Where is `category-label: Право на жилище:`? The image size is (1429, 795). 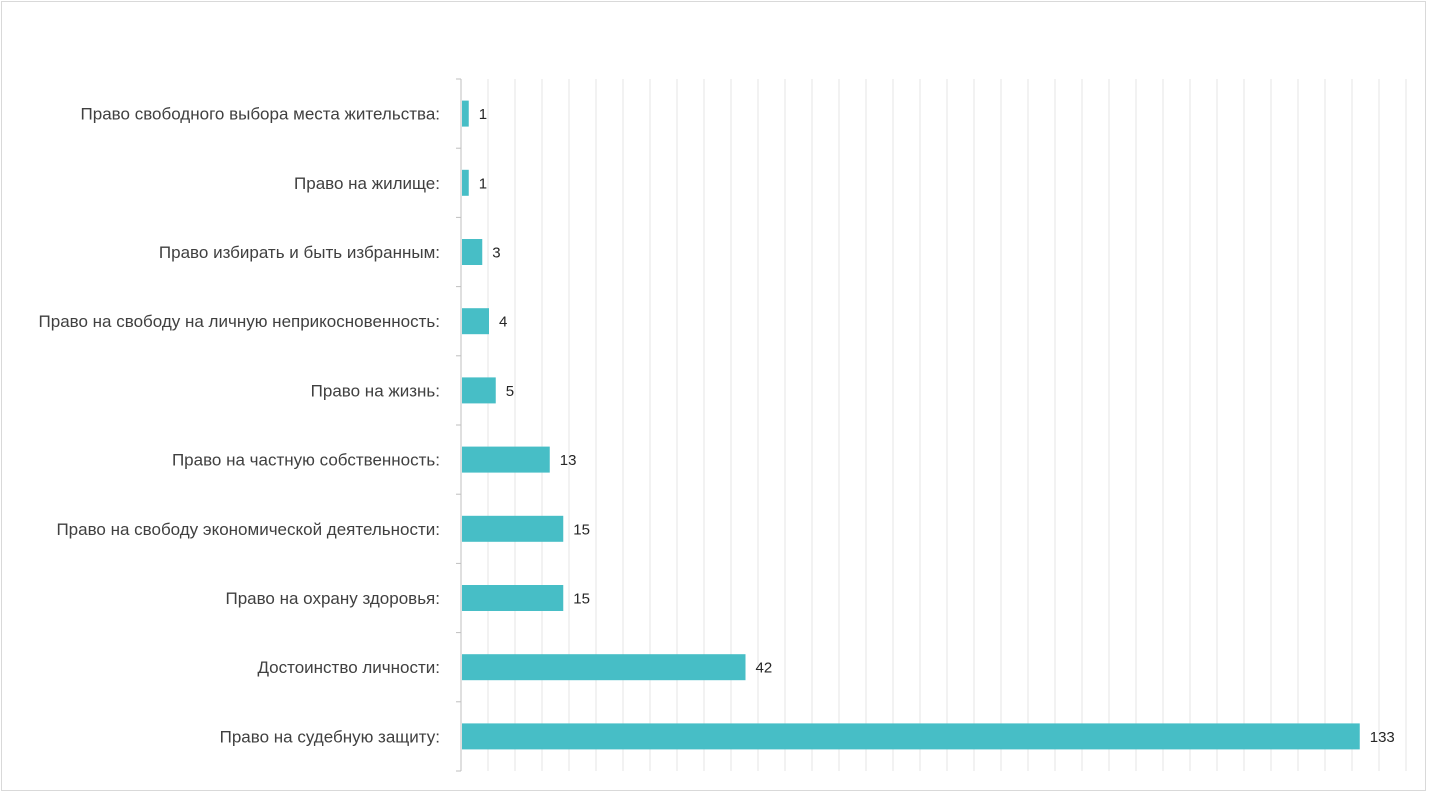 category-label: Право на жилище: is located at coordinates (367, 183).